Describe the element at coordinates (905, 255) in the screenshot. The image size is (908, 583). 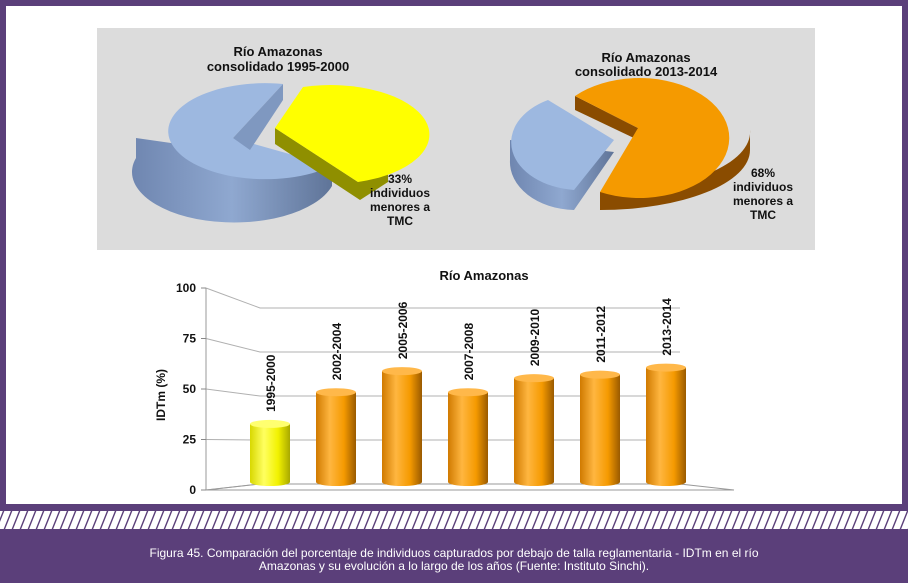
I see `frame-right-border` at that location.